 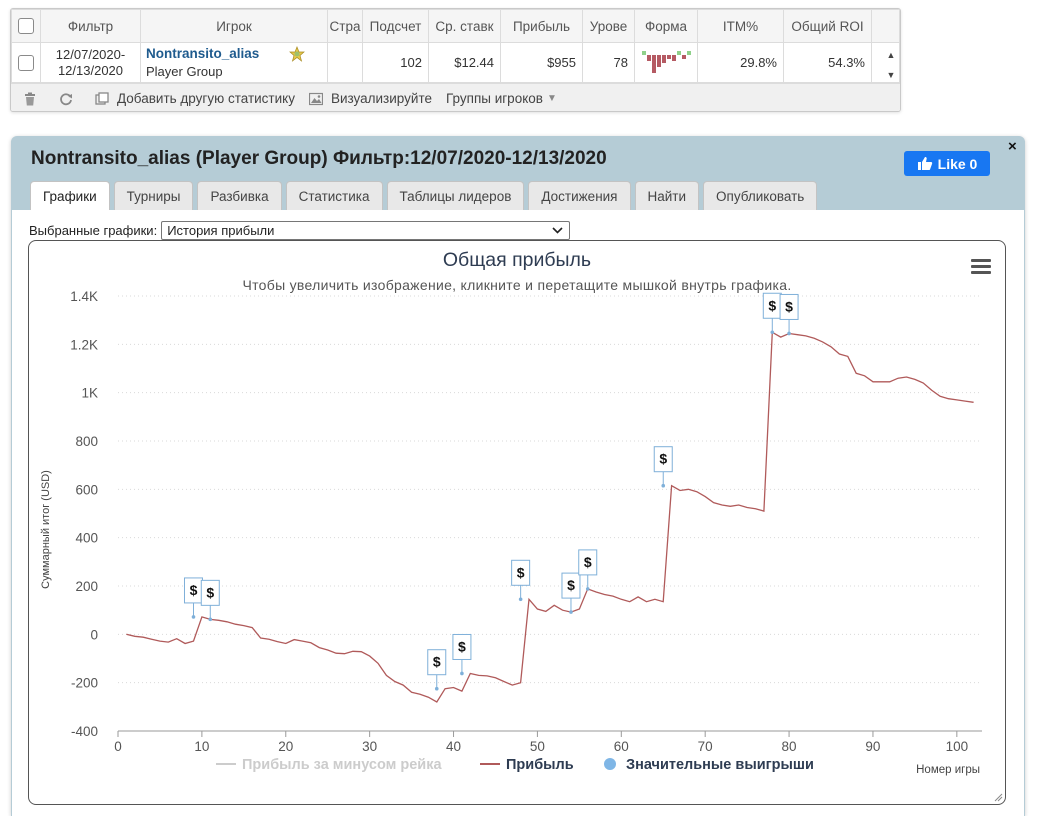 I want to click on tab-statistics: Статистика, so click(x=334, y=195).